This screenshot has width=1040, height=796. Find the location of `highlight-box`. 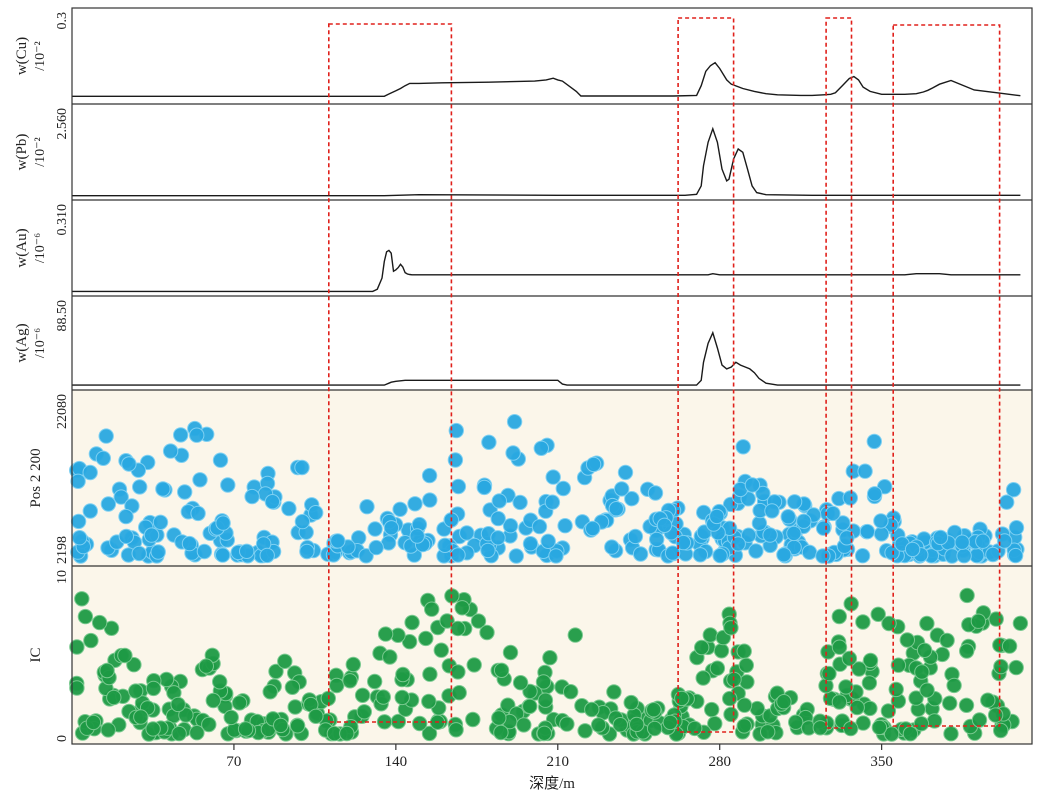

highlight-box is located at coordinates (390, 373).